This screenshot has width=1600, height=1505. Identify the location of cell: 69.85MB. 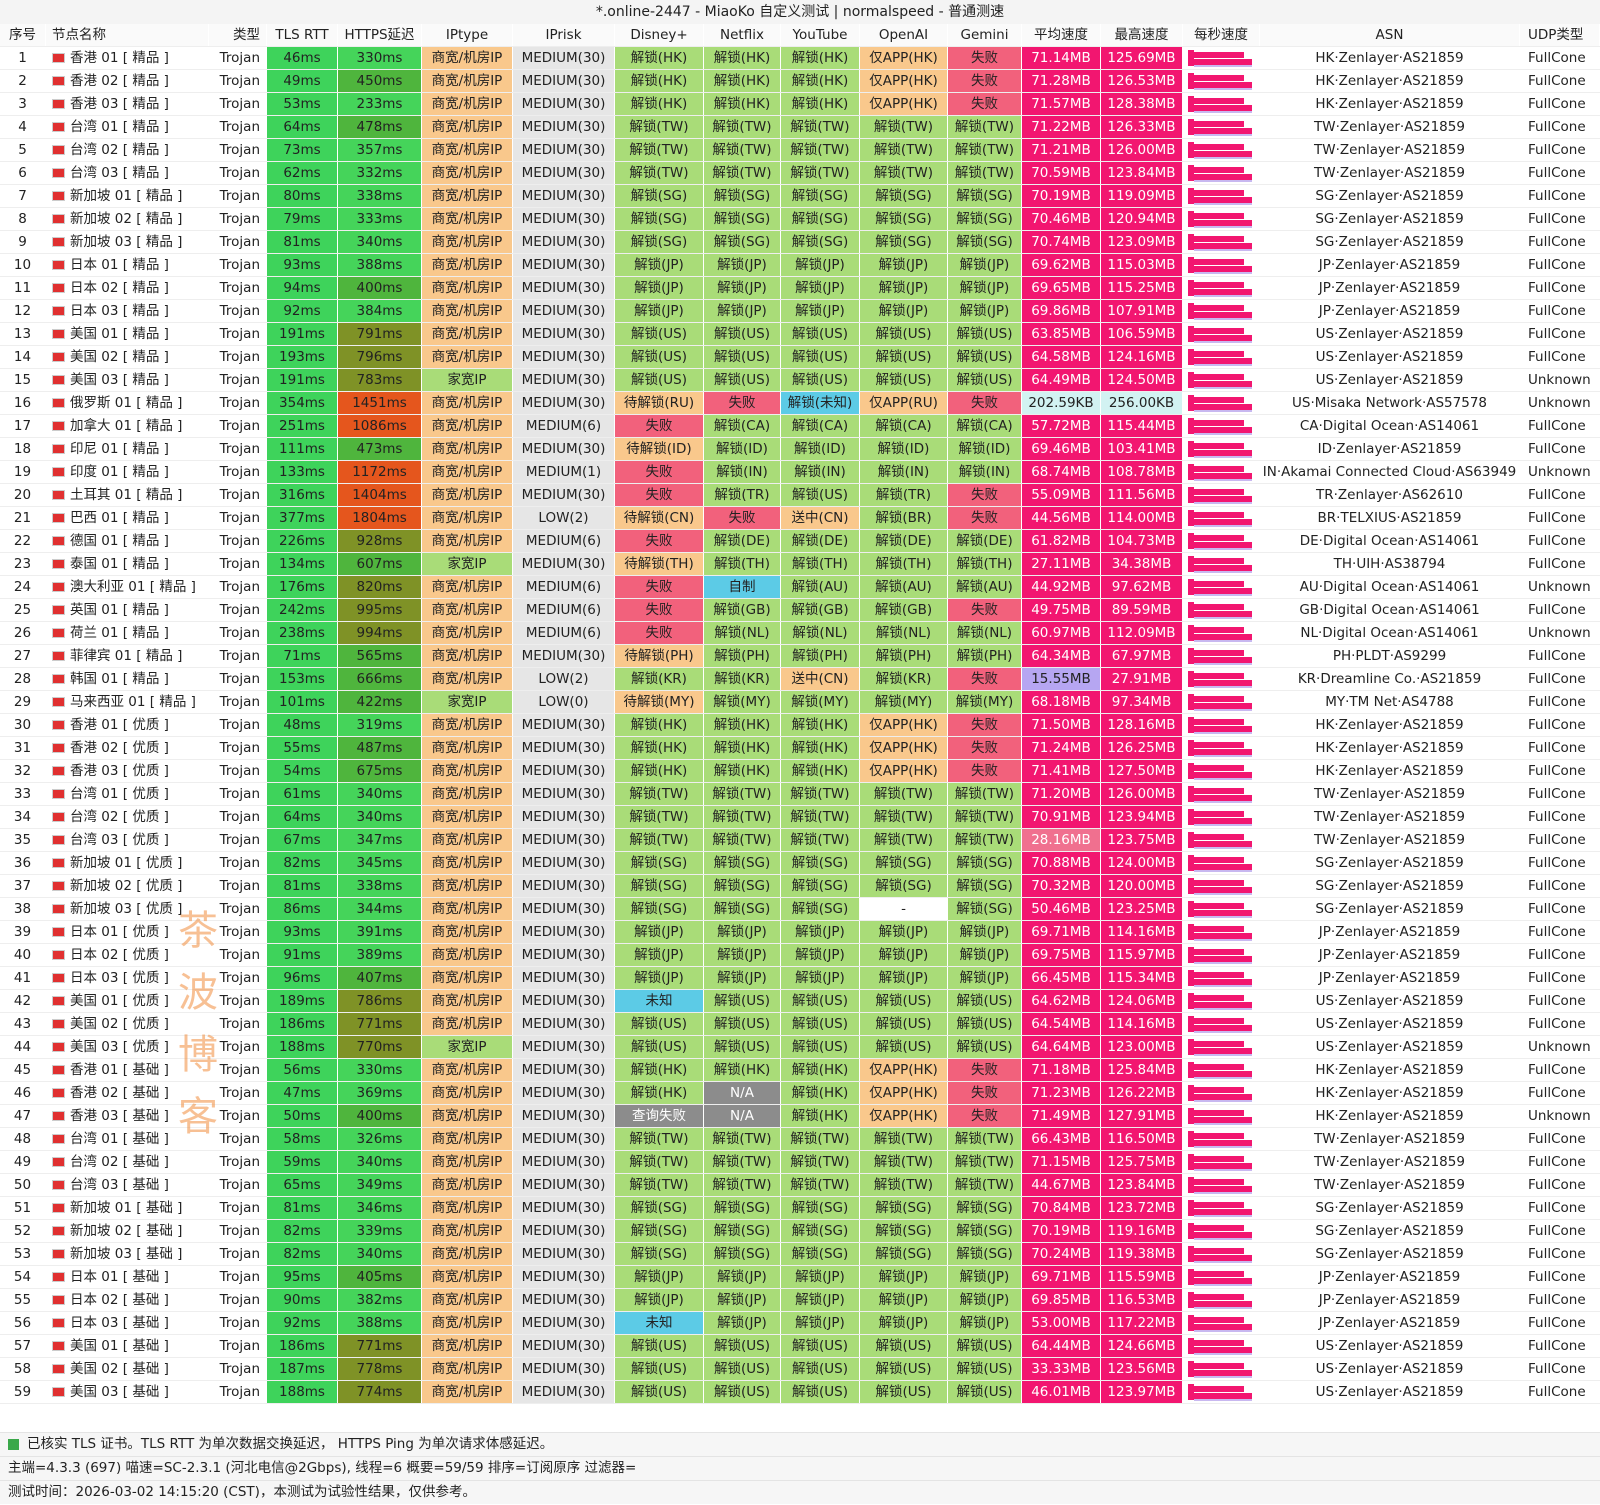
(1061, 1300).